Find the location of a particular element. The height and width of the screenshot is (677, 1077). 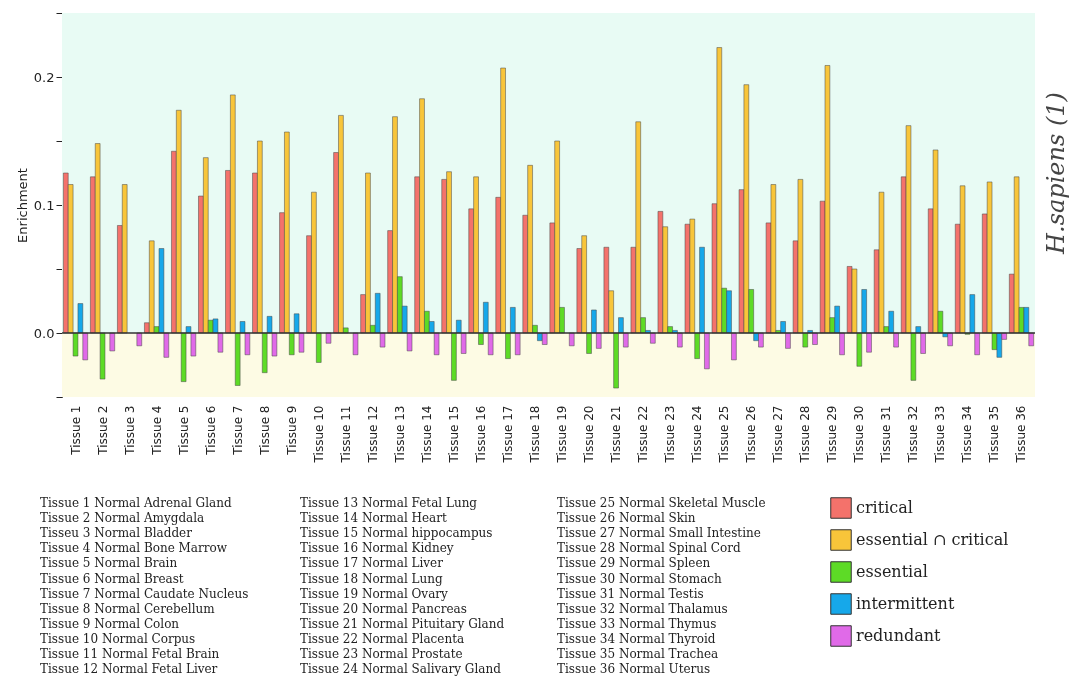

x-tick-label: Tissue 1 is located at coordinates (75, 430).